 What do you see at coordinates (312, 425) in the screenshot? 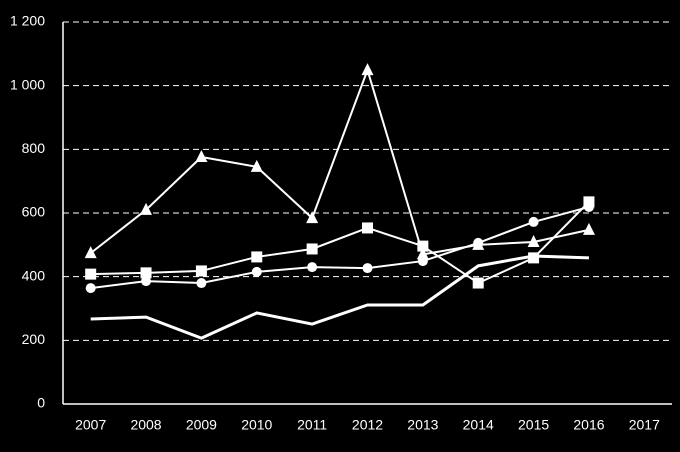
I see `x-tick-label: 2011` at bounding box center [312, 425].